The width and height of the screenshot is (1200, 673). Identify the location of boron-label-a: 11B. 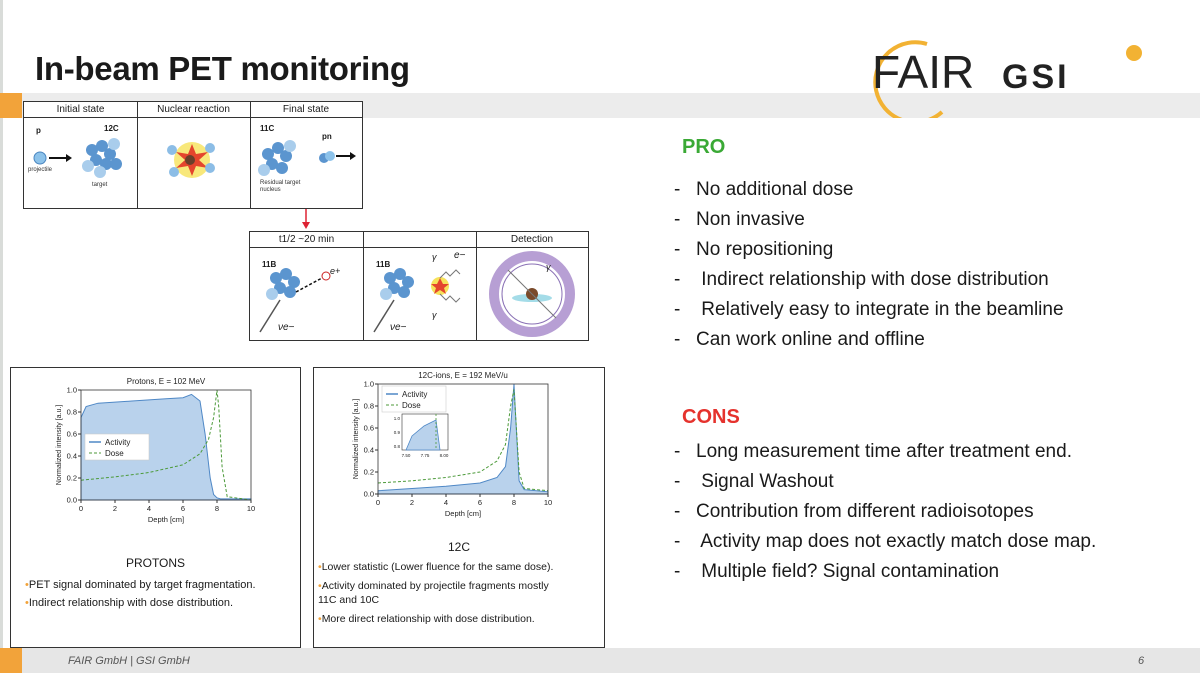
(269, 264).